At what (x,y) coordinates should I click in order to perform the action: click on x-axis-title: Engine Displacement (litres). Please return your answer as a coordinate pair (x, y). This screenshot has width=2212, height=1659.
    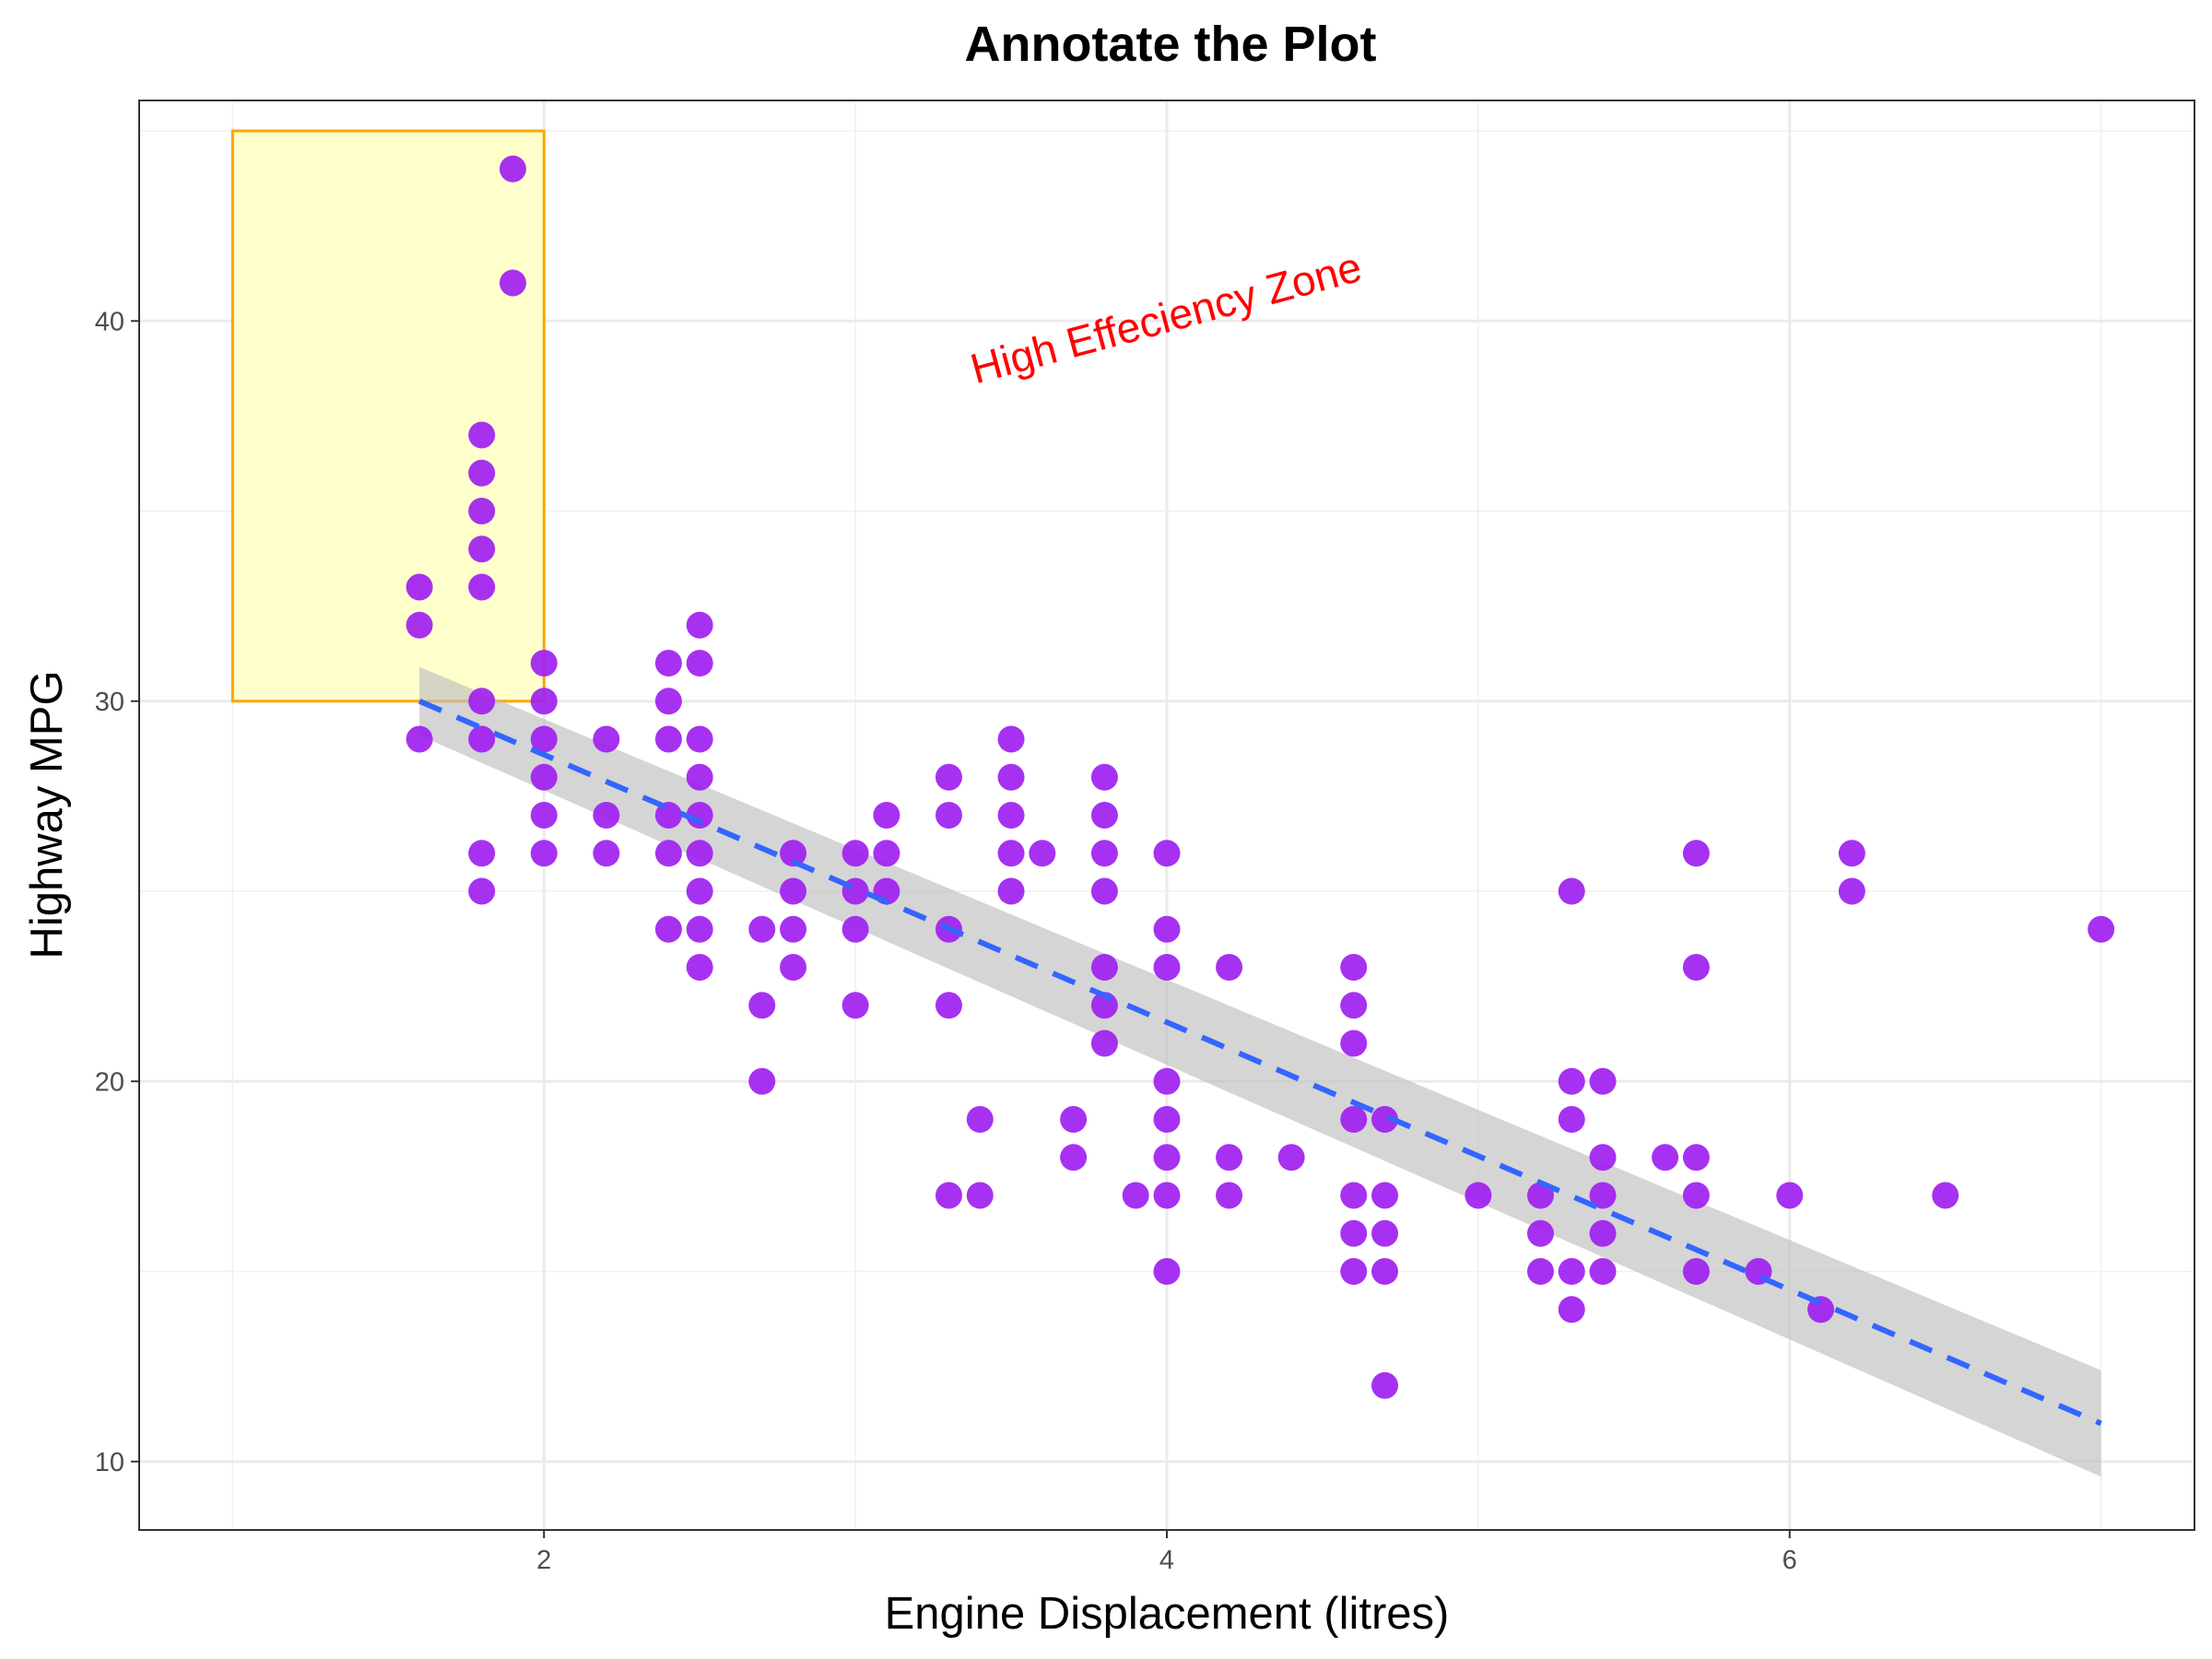
    Looking at the image, I should click on (1167, 1614).